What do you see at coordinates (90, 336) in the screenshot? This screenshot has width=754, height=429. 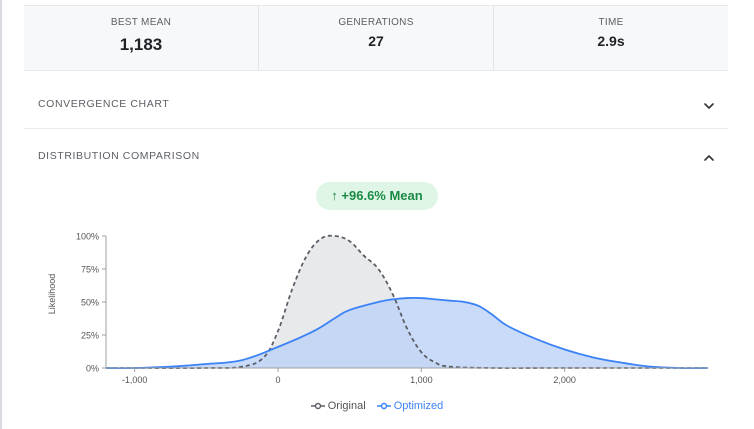 I see `y-tick-label: 25%` at bounding box center [90, 336].